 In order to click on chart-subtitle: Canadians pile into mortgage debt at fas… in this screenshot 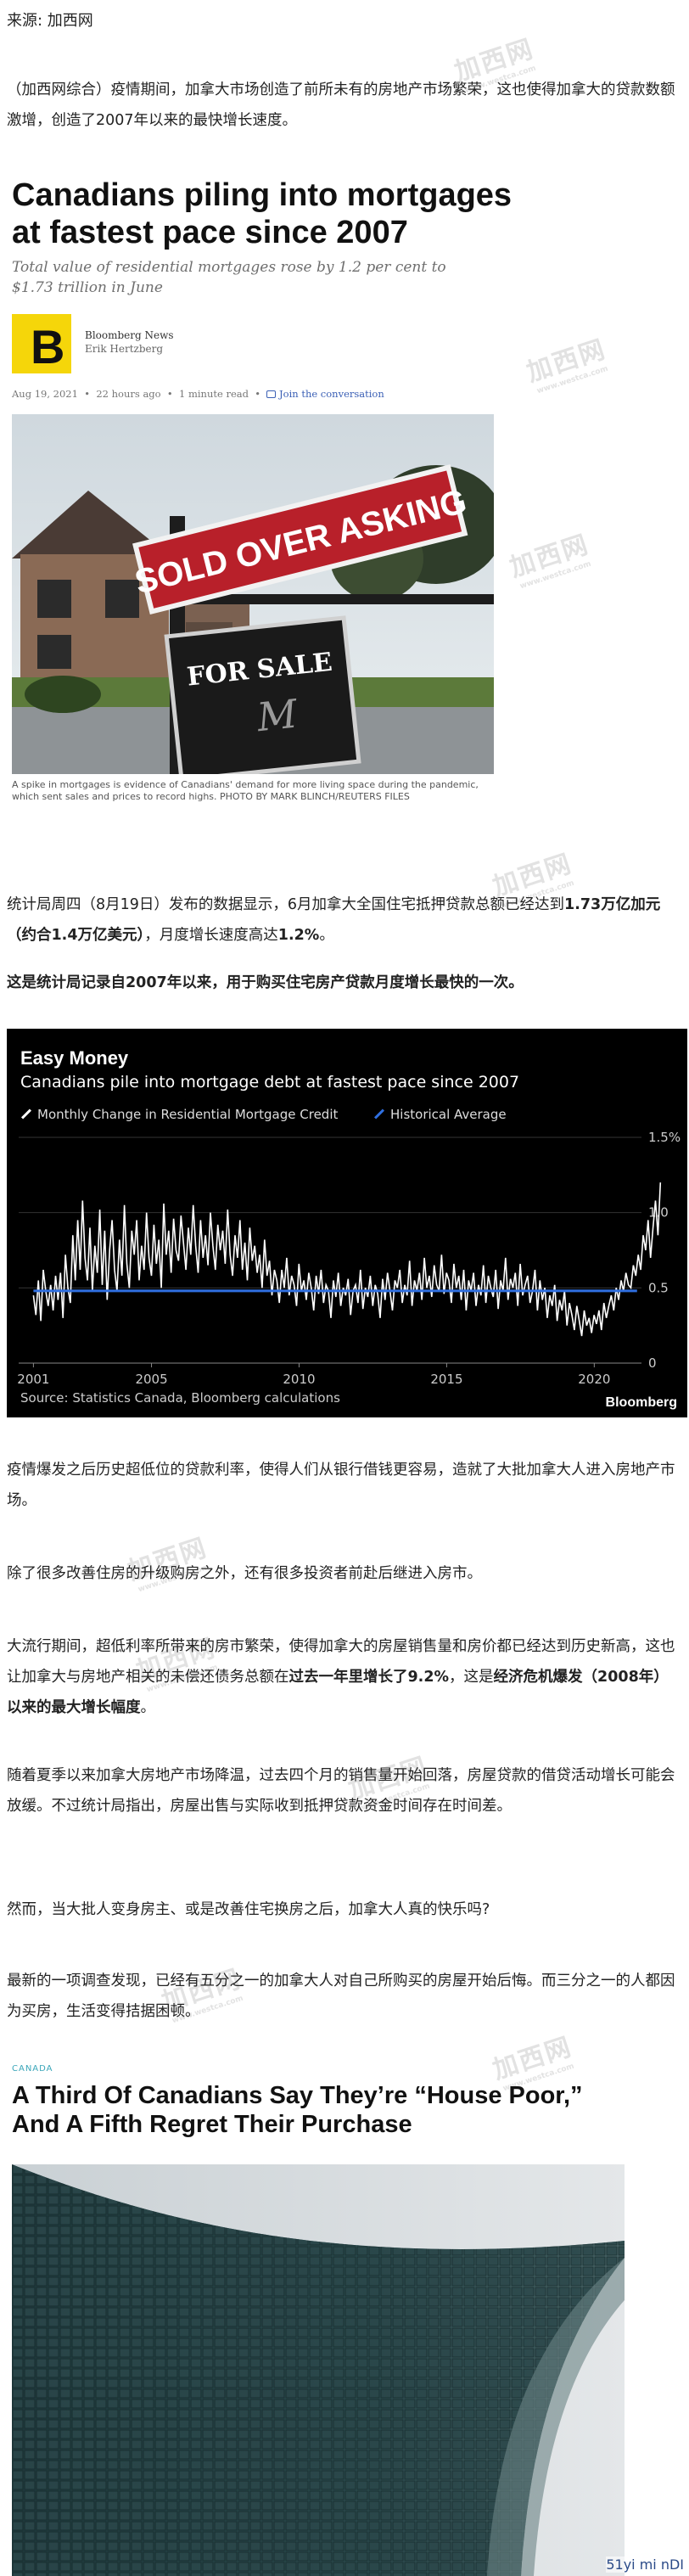, I will do `click(270, 1082)`.